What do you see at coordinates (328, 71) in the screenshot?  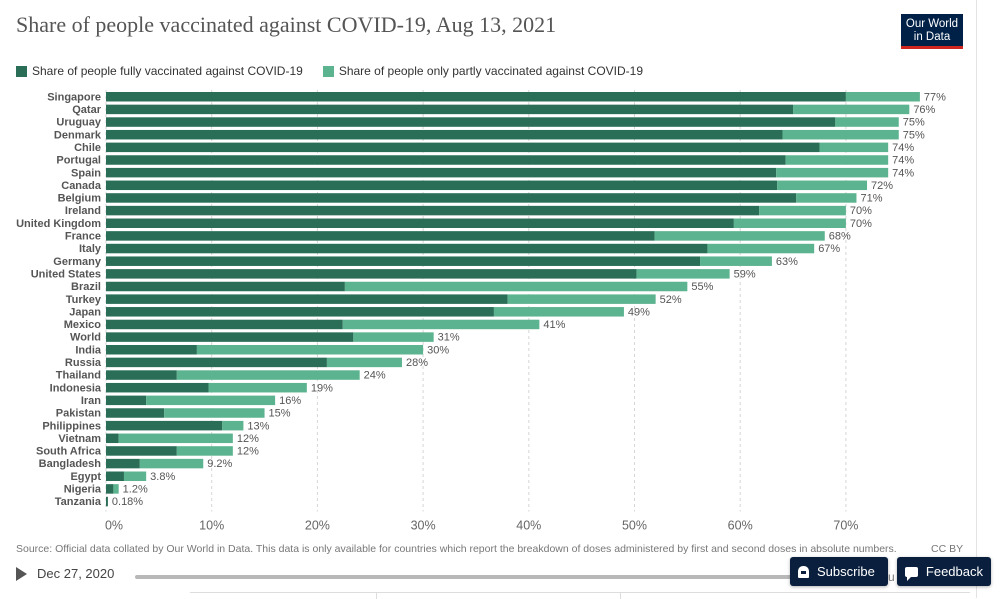 I see `legend-swatch-partial` at bounding box center [328, 71].